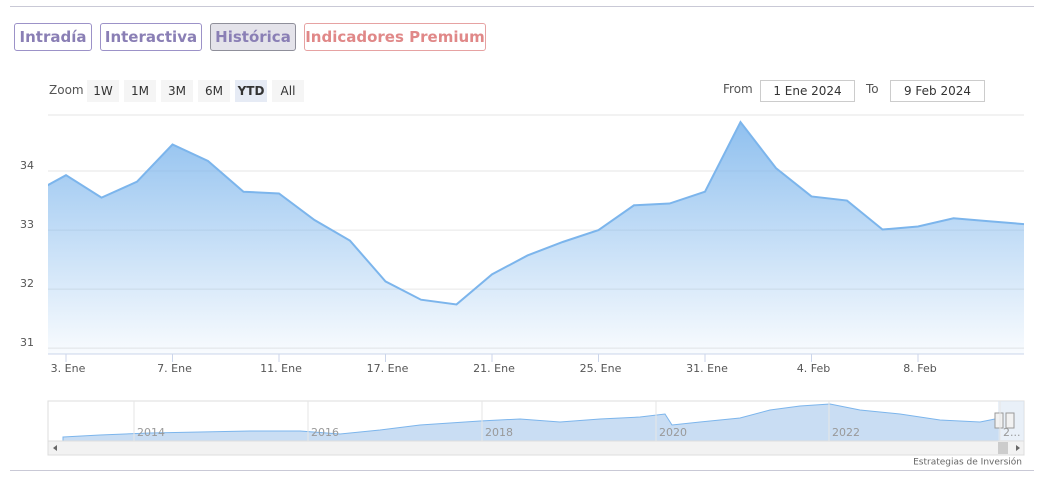 The width and height of the screenshot is (1042, 481). What do you see at coordinates (174, 368) in the screenshot?
I see `x-tick-label: 7. Ene` at bounding box center [174, 368].